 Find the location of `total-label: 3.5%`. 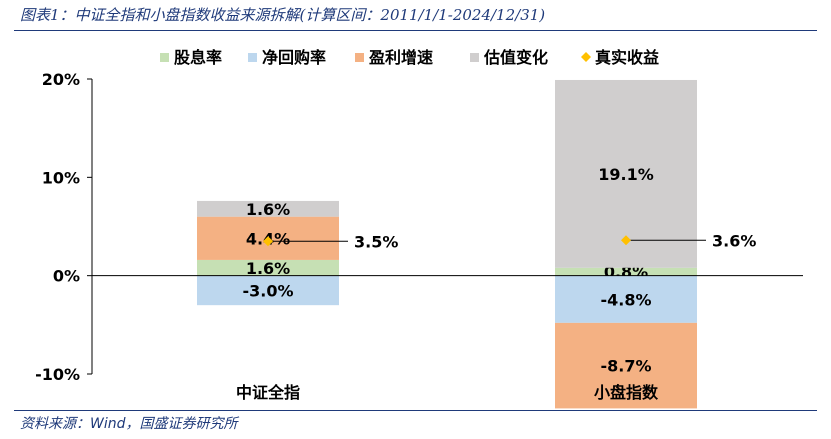

total-label: 3.5% is located at coordinates (376, 241).